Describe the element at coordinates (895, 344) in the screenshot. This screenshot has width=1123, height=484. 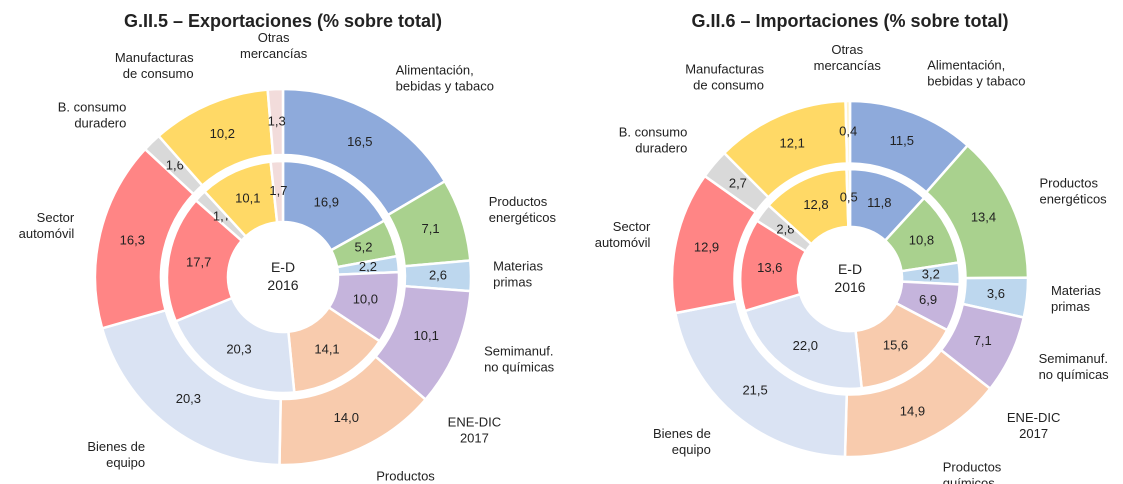
I see `value-label: 15,6` at that location.